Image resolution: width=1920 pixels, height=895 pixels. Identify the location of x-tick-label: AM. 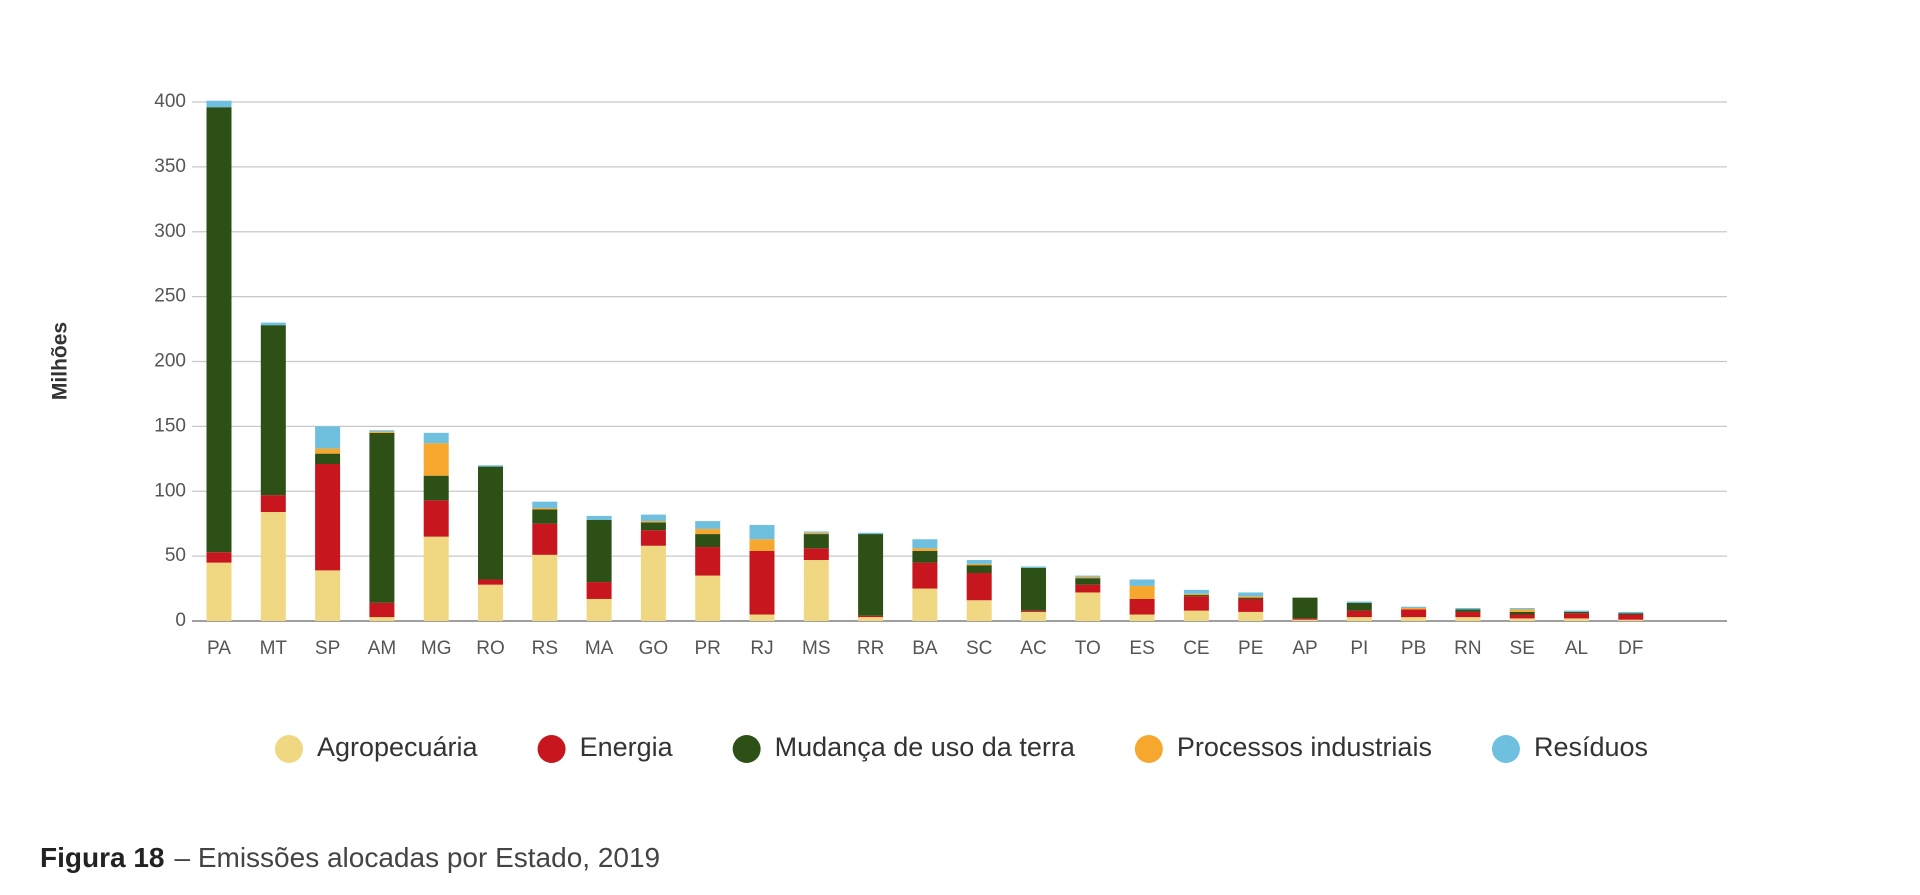
(382, 648).